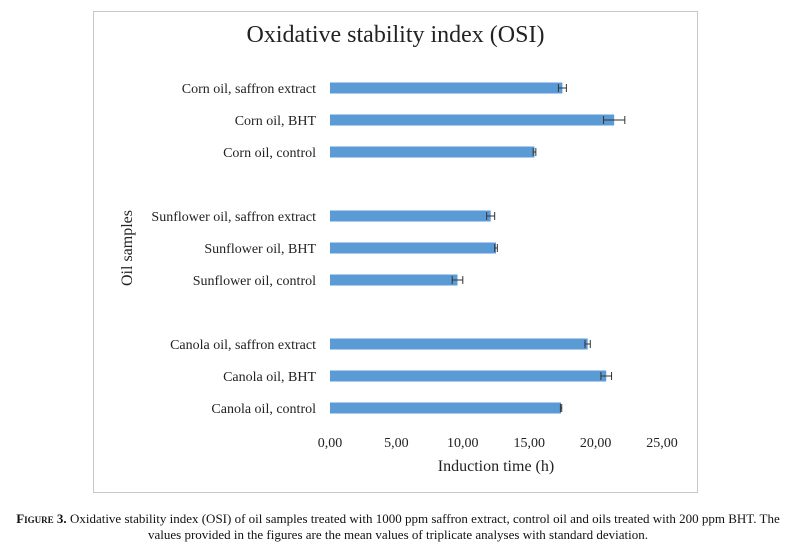  I want to click on x-axis-title: Induction time (h), so click(496, 466).